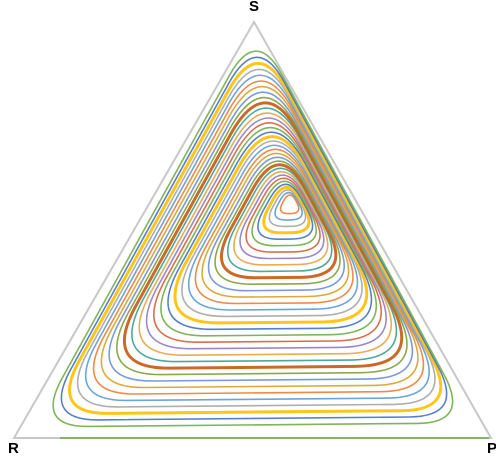 The image size is (496, 464). I want to click on vertex-label-right: P, so click(491, 448).